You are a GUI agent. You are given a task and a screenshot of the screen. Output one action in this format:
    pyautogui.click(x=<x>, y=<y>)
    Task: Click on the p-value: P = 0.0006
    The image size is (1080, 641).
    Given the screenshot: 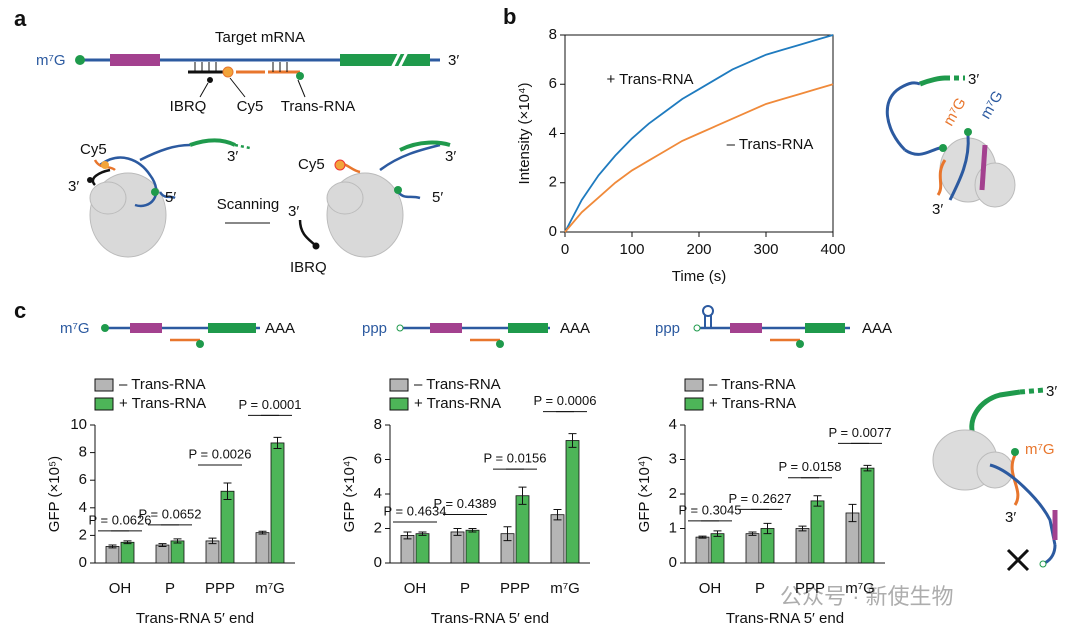 What is the action you would take?
    pyautogui.click(x=564, y=400)
    